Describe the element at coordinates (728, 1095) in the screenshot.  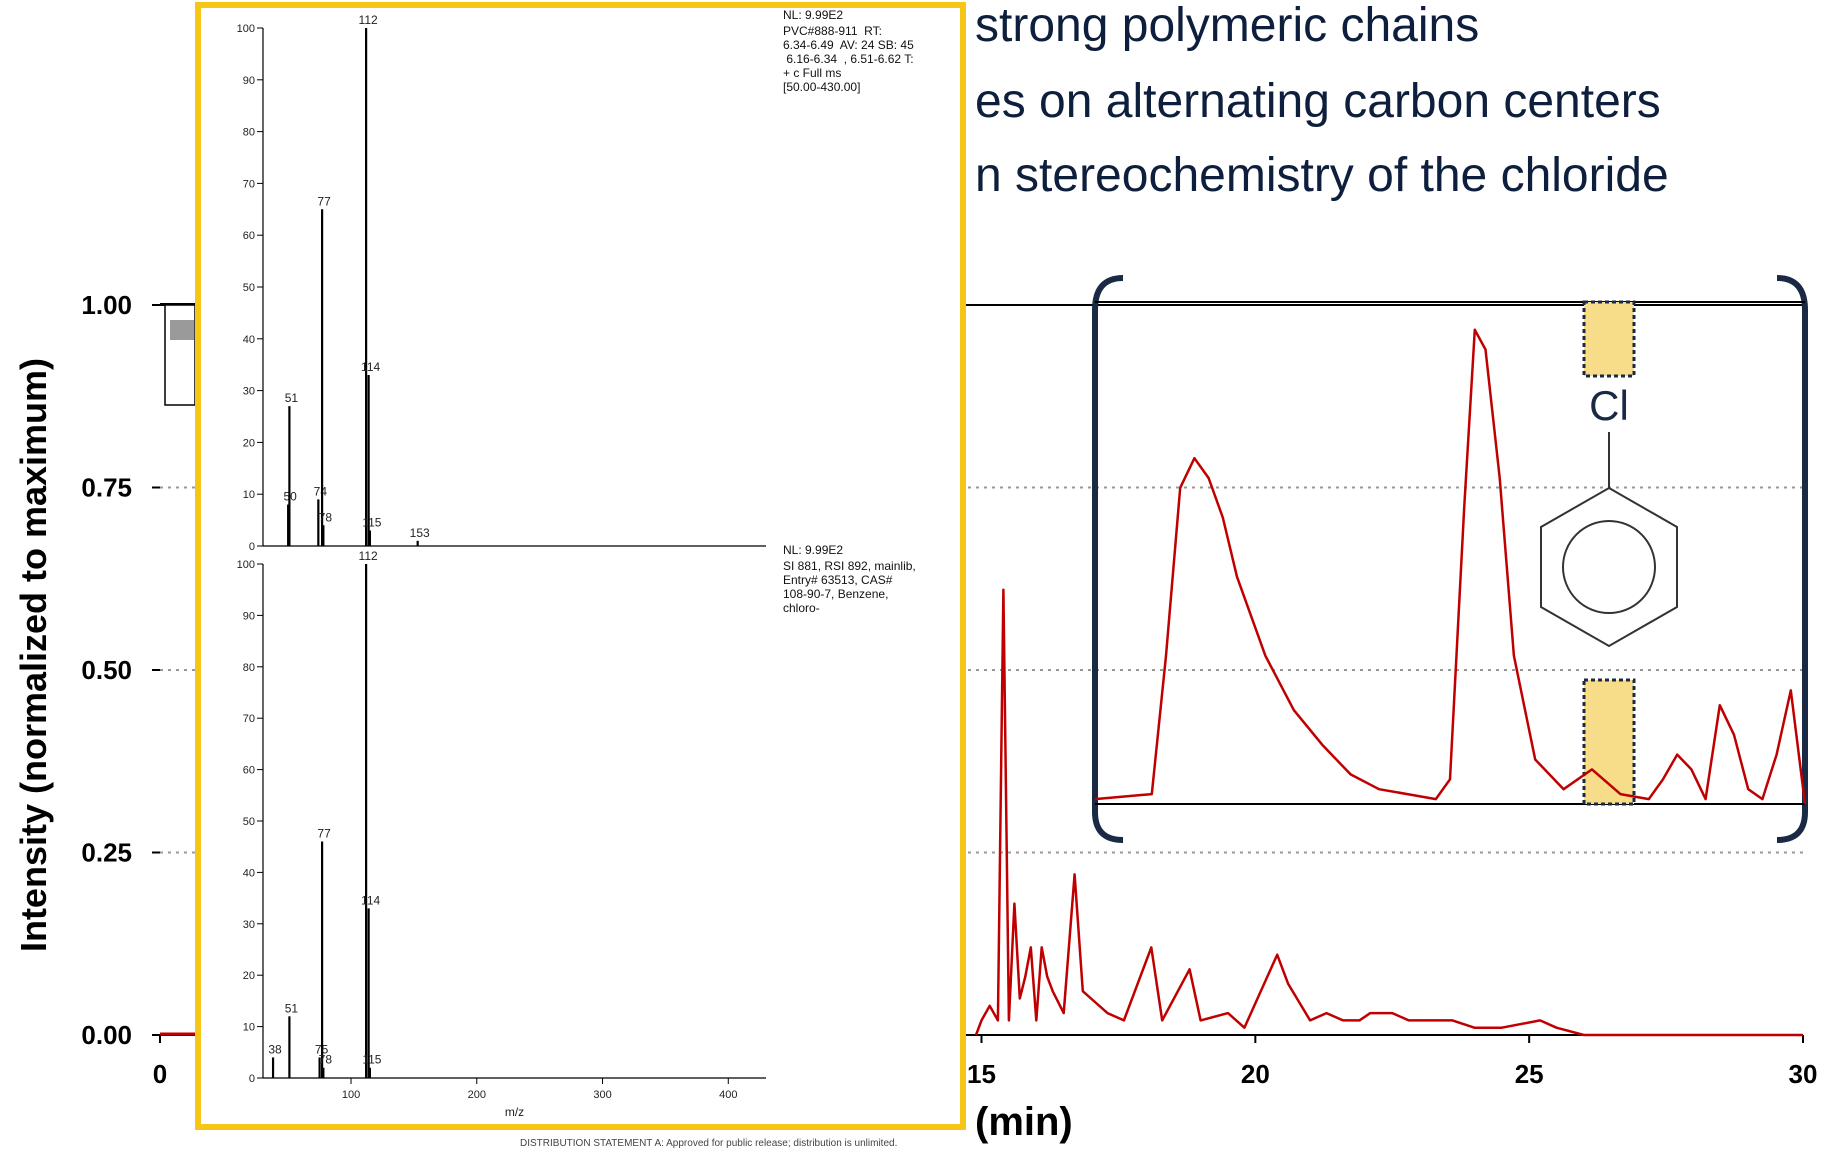
I see `ms-x-tick-label: 400` at that location.